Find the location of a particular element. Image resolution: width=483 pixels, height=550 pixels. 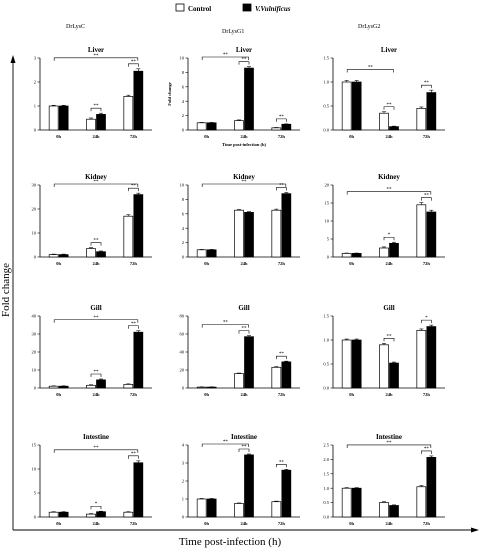

y-tick-label: 5 is located at coordinates (328, 239).